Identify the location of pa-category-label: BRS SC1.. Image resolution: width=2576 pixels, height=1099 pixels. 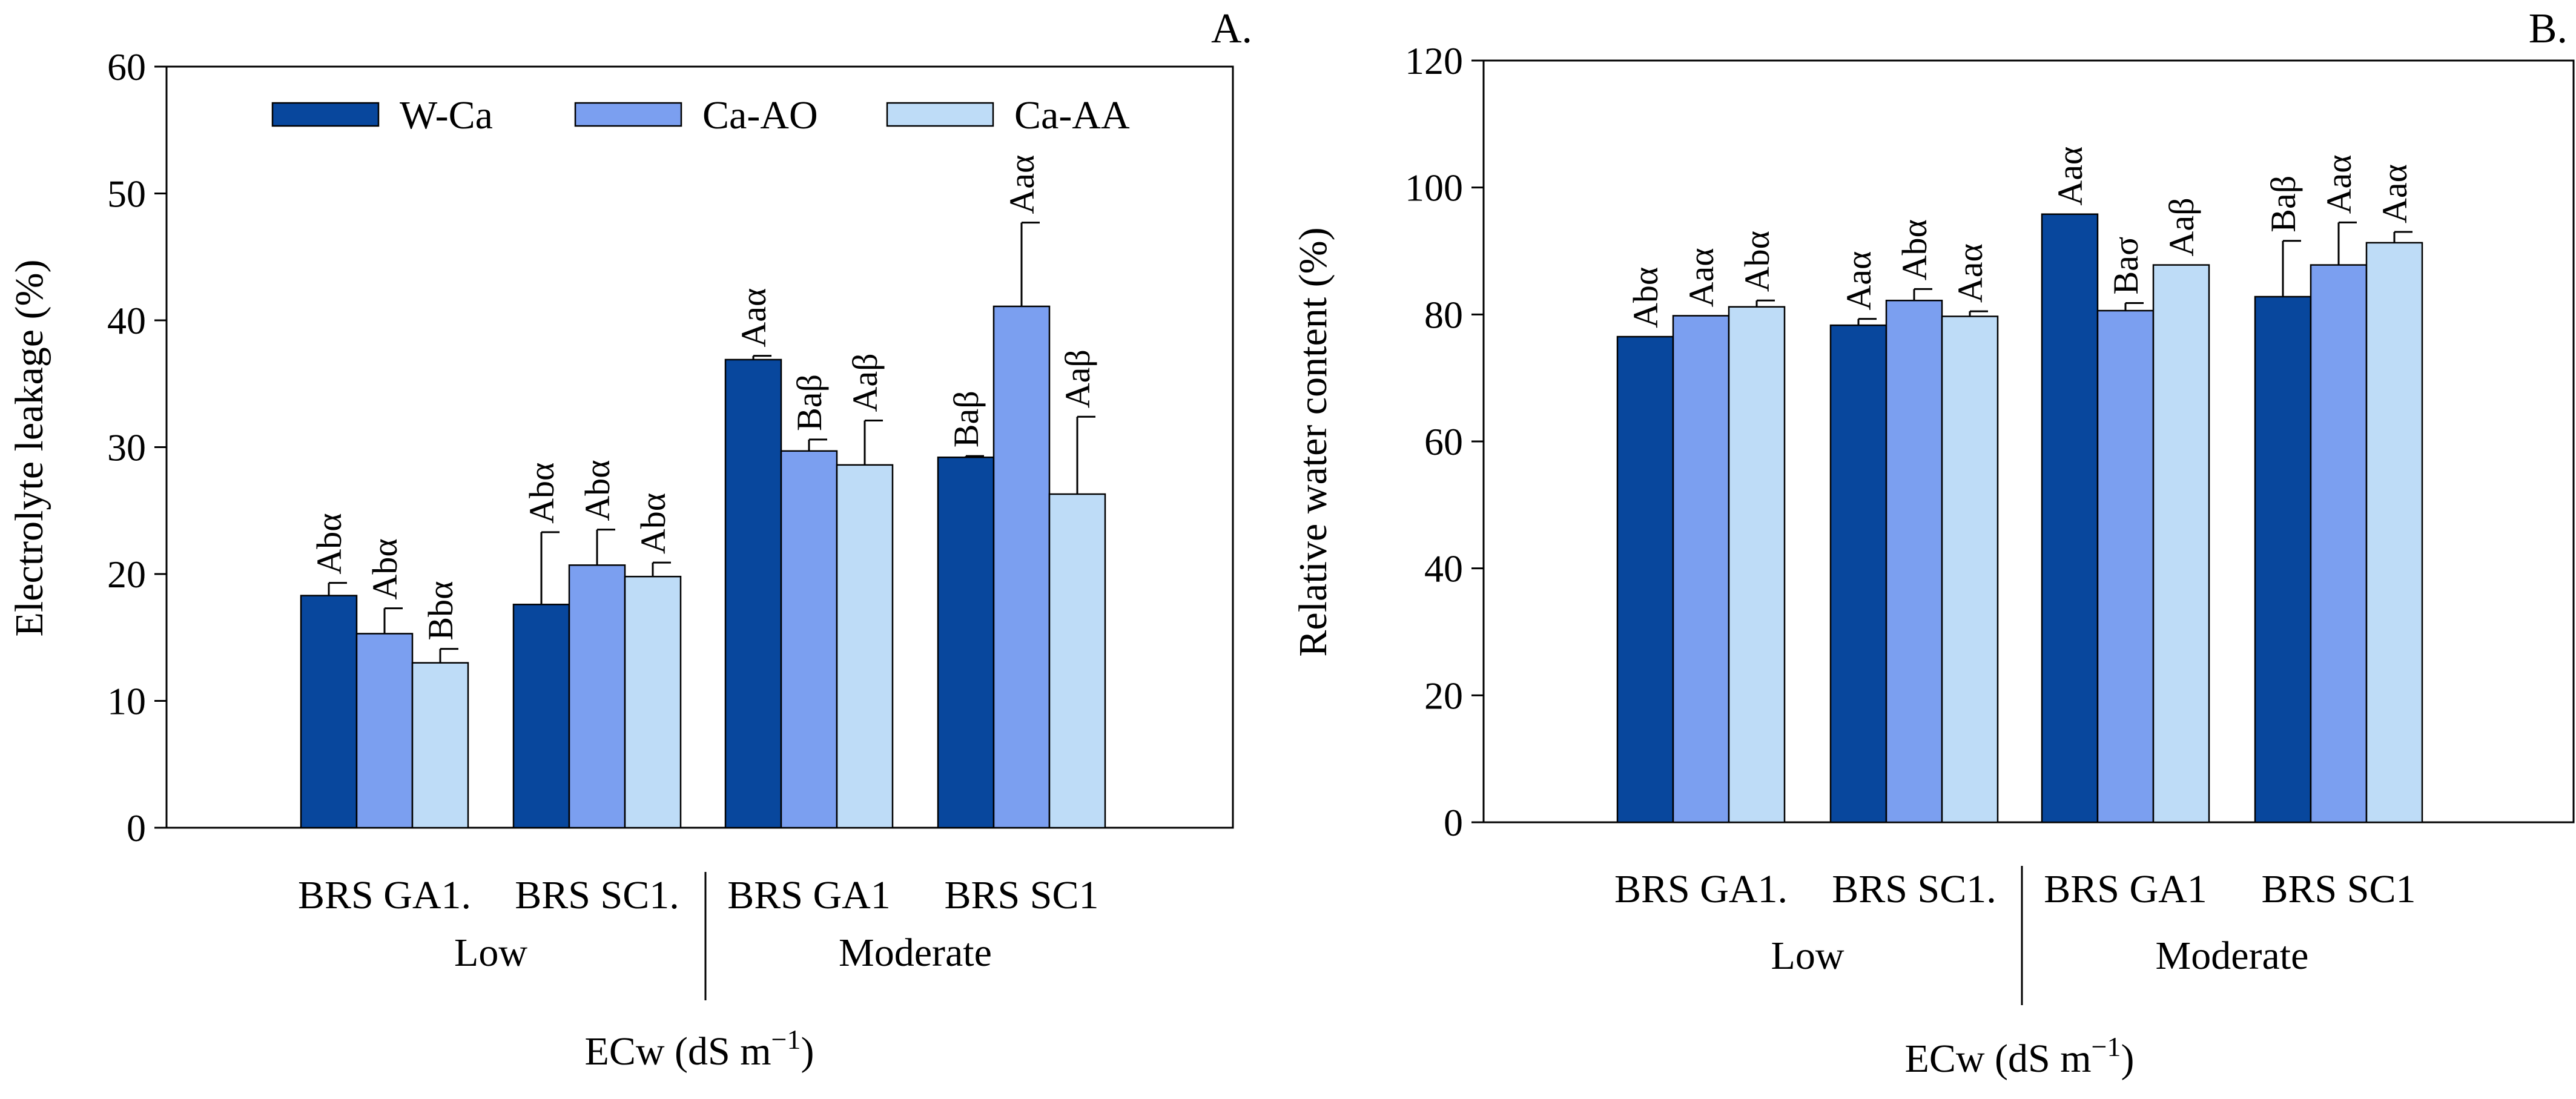
(597, 895).